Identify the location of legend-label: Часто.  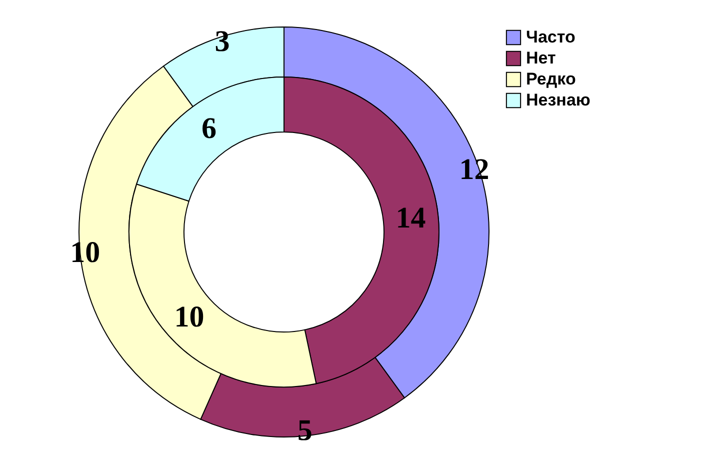
(551, 37).